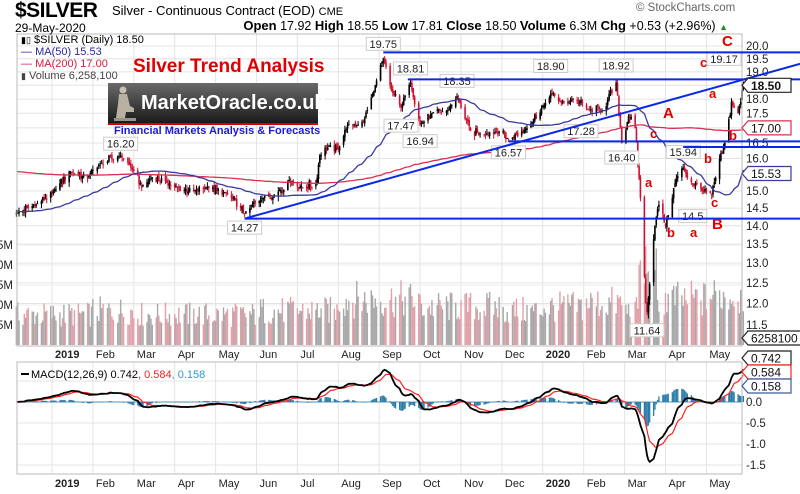 Image resolution: width=800 pixels, height=494 pixels. Describe the element at coordinates (501, 26) in the screenshot. I see `close-value: 18.50` at that location.